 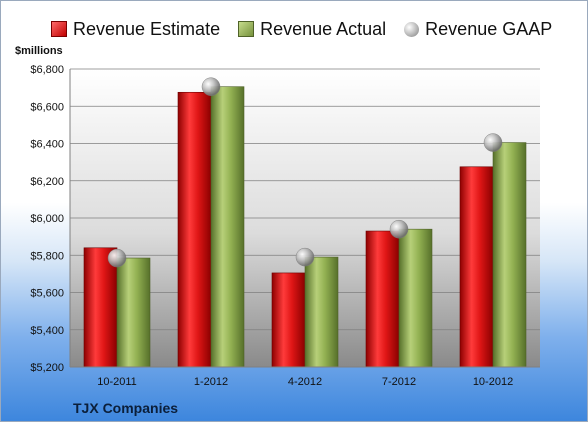 What do you see at coordinates (412, 29) in the screenshot?
I see `legend-swatch-gaap` at bounding box center [412, 29].